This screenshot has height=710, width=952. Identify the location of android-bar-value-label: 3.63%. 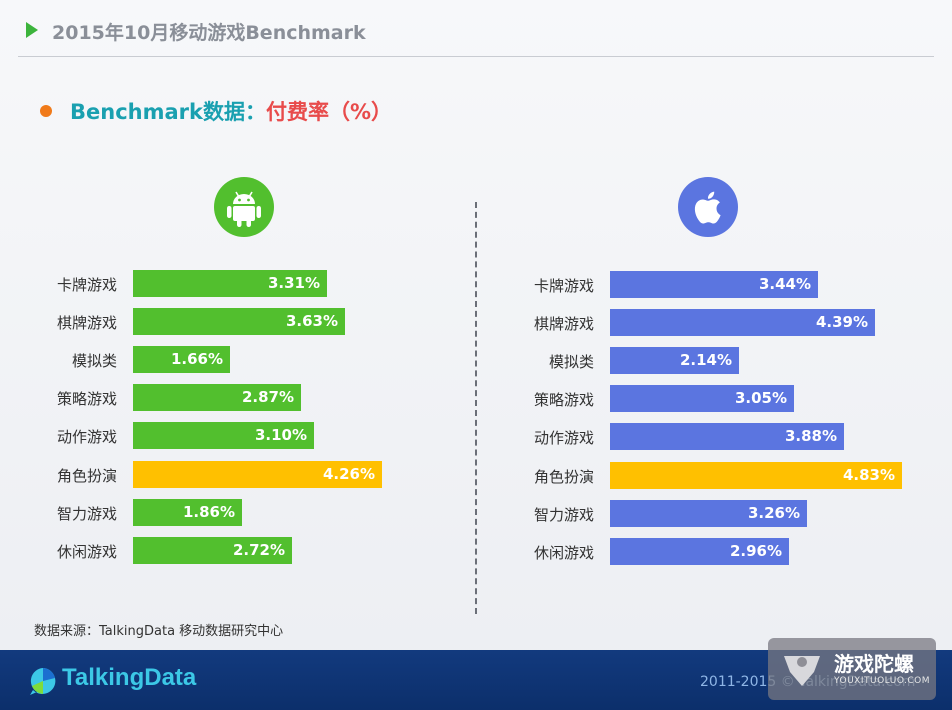
(311, 321).